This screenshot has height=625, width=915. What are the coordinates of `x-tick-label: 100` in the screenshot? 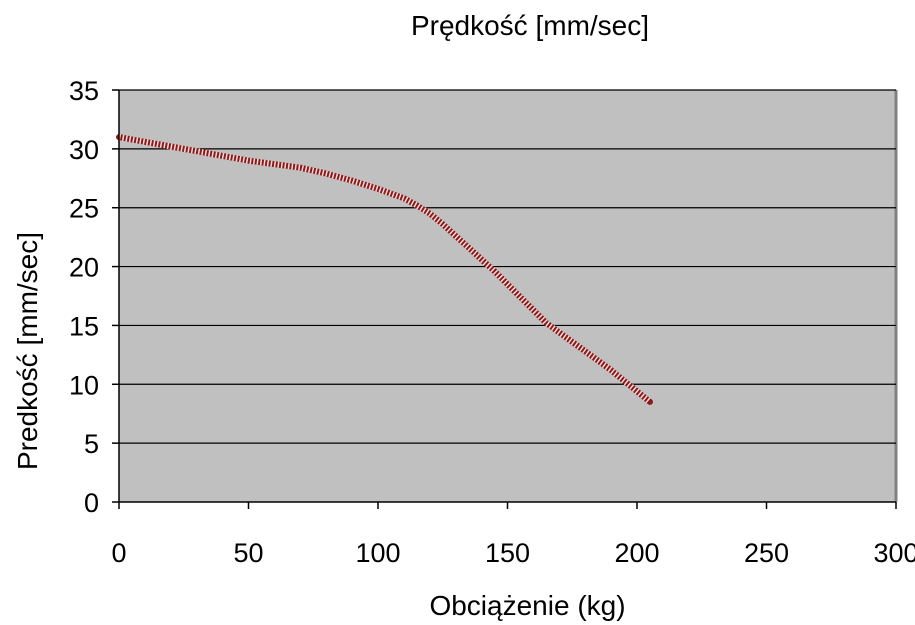 It's located at (377, 553).